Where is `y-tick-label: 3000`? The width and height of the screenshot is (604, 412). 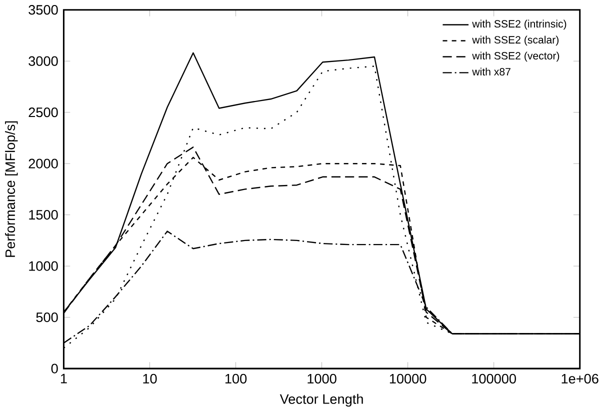 y-tick-label: 3000 is located at coordinates (43, 61).